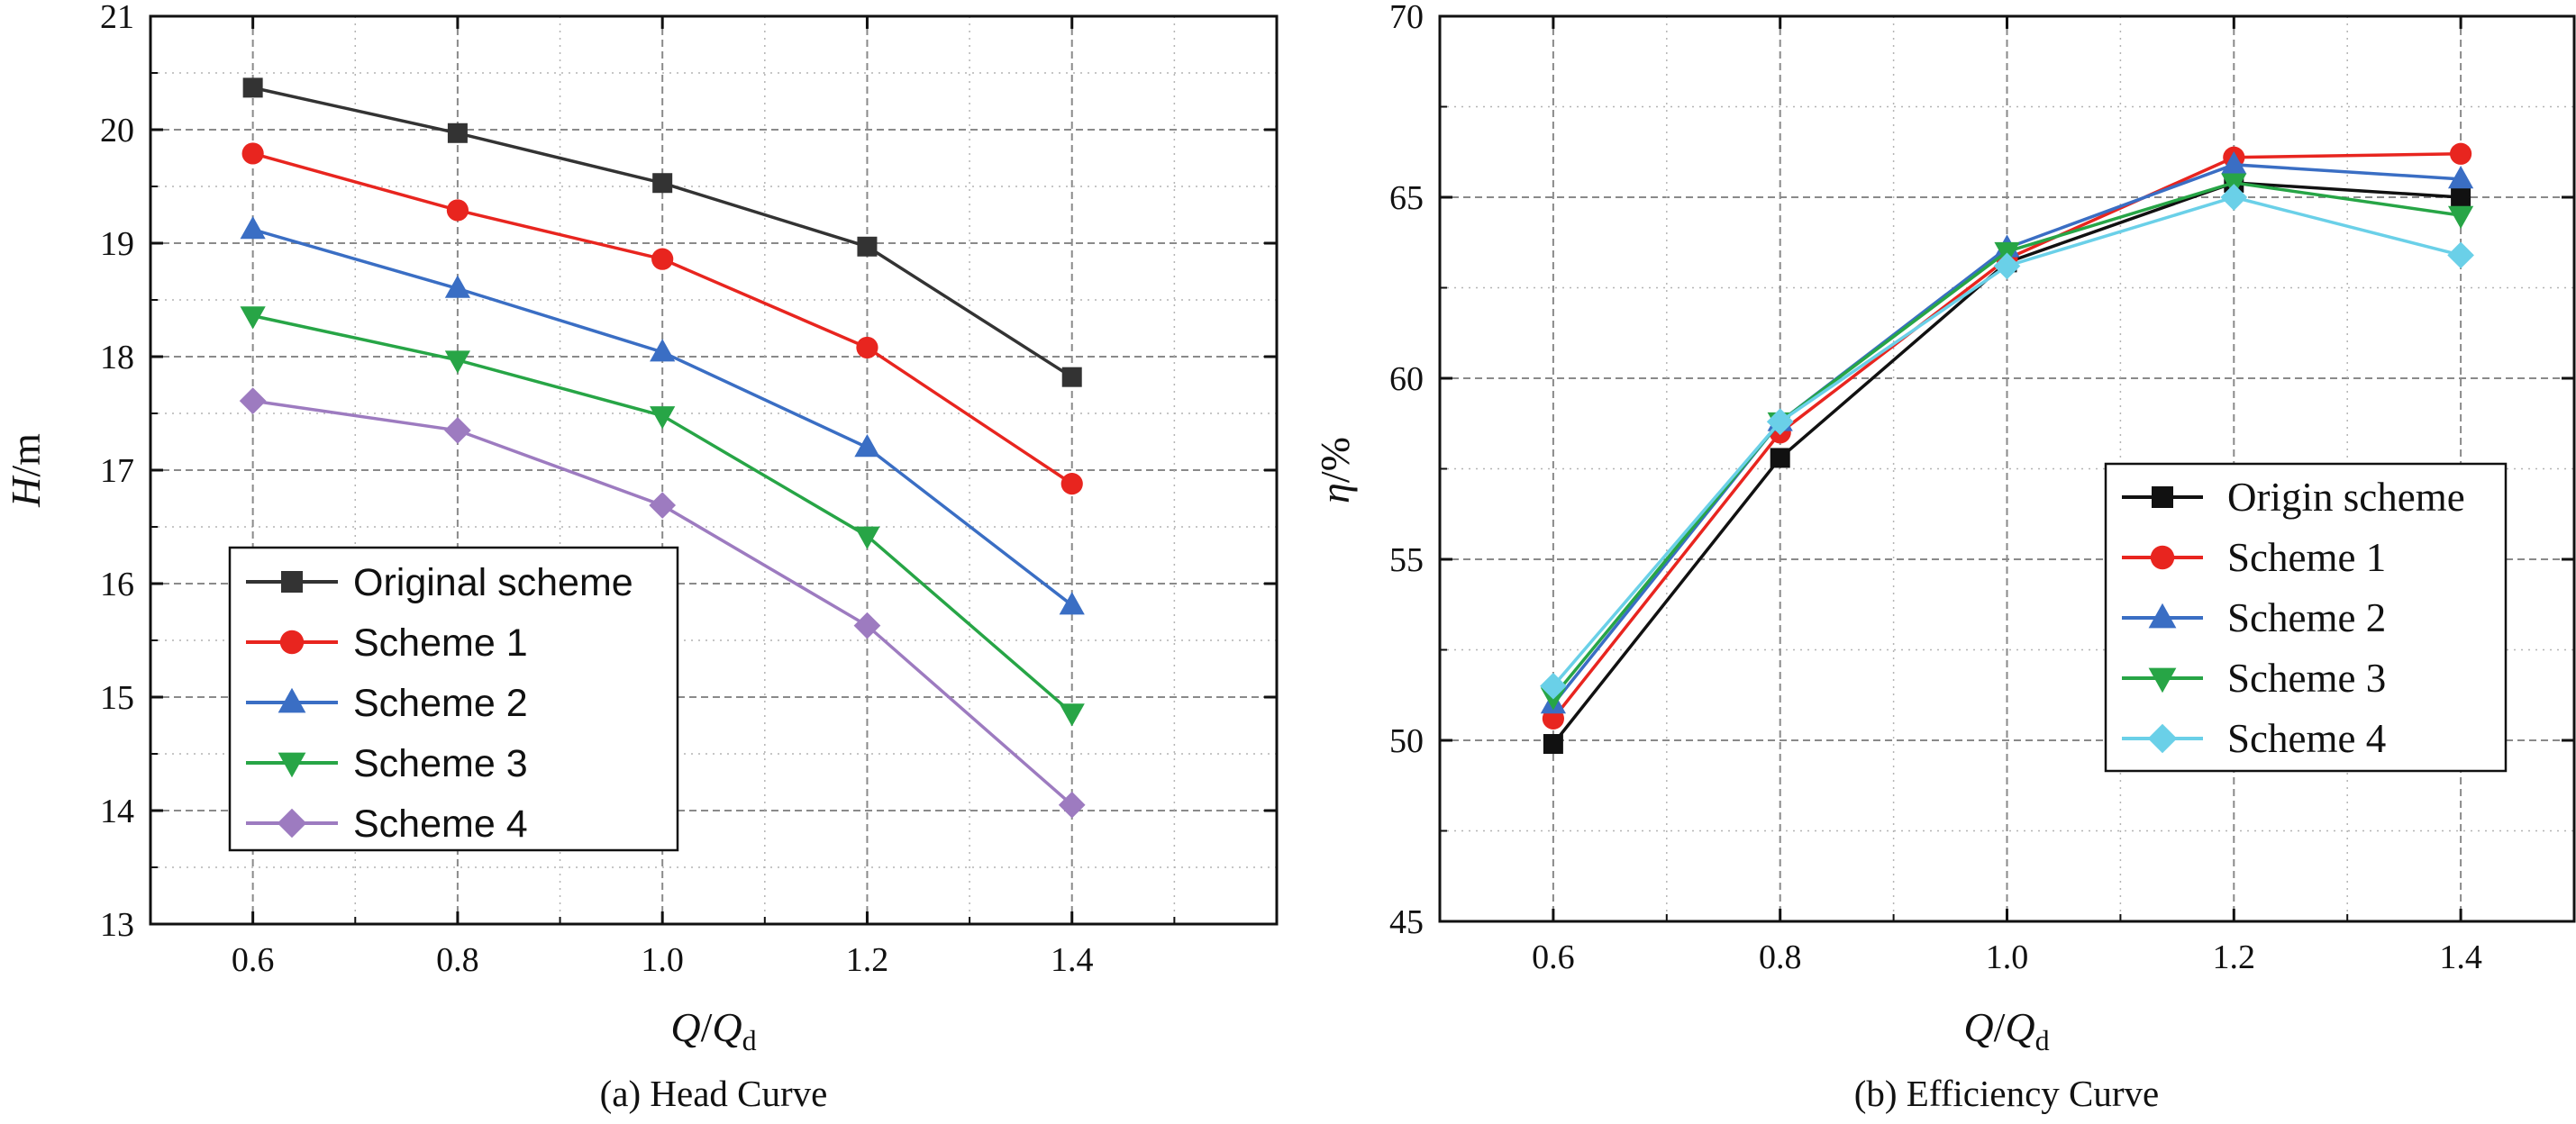 The width and height of the screenshot is (2576, 1124). I want to click on head-curve-x-tick-label: 1.4, so click(1072, 960).